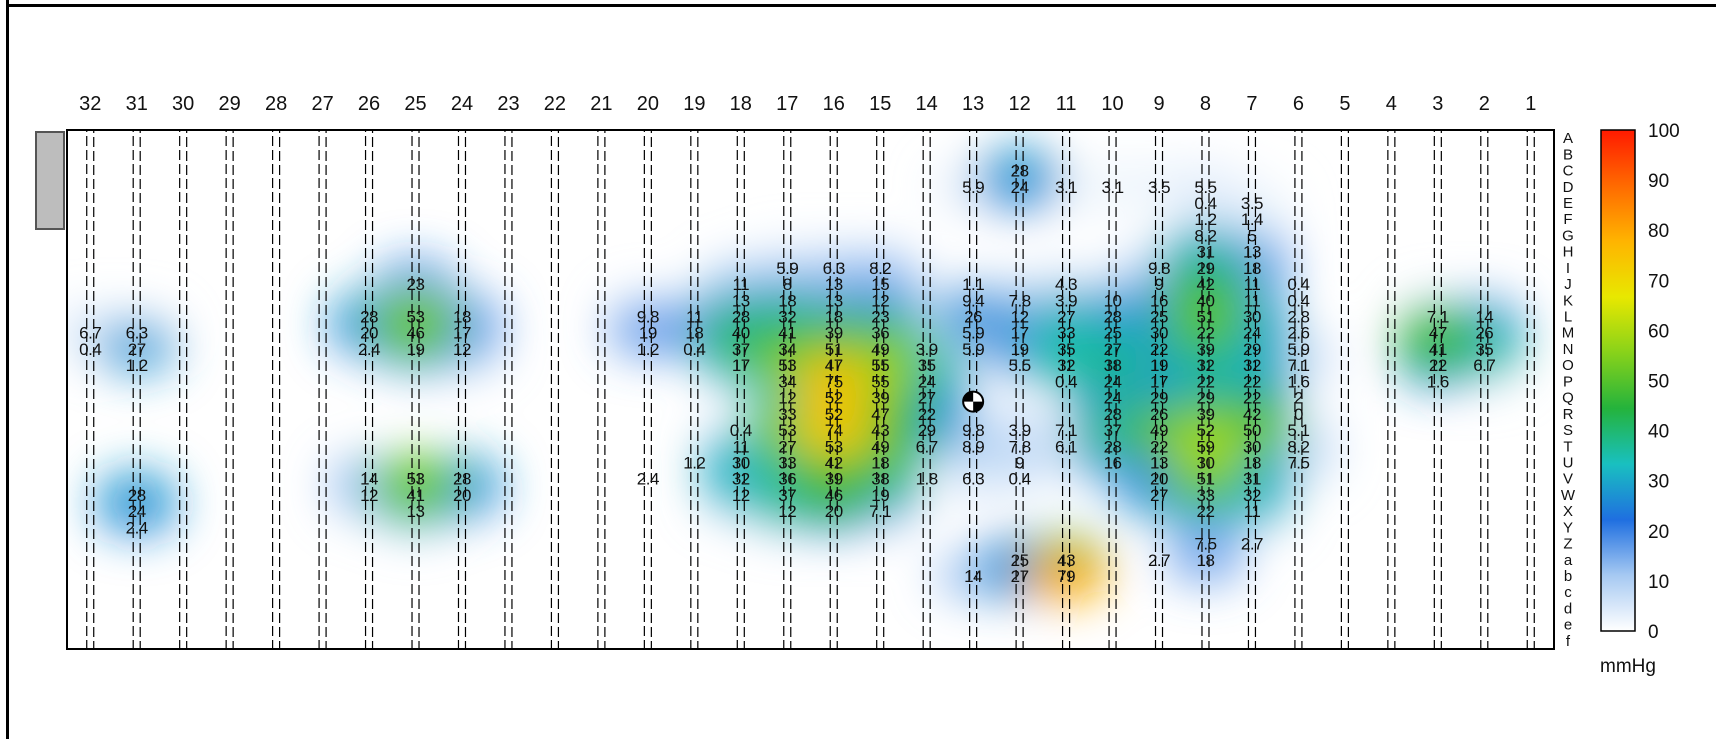  I want to click on row-label: Q, so click(1568, 398).